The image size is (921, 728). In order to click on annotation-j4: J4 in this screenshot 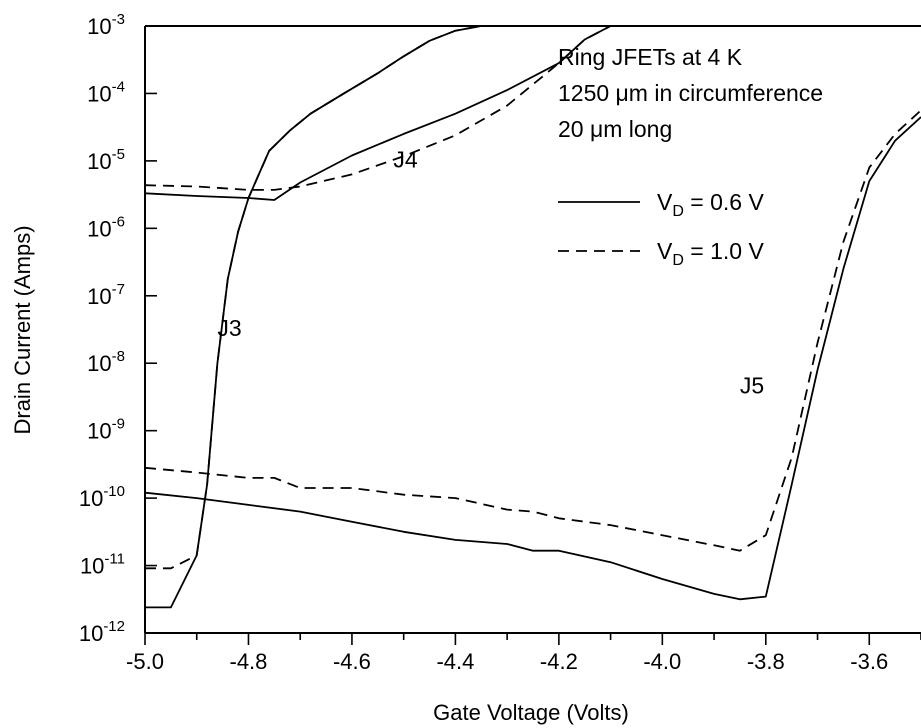, I will do `click(405, 160)`.